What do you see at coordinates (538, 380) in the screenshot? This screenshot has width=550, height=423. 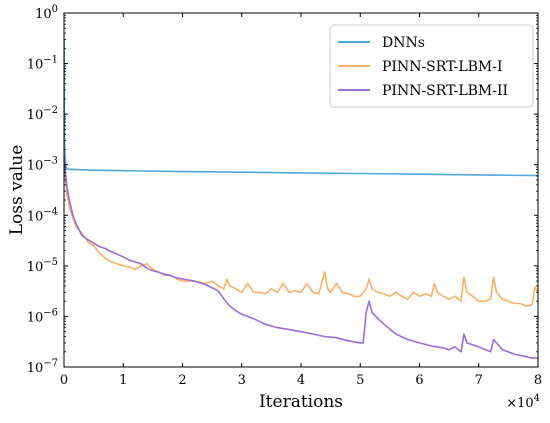 I see `x-tick-label: 8` at bounding box center [538, 380].